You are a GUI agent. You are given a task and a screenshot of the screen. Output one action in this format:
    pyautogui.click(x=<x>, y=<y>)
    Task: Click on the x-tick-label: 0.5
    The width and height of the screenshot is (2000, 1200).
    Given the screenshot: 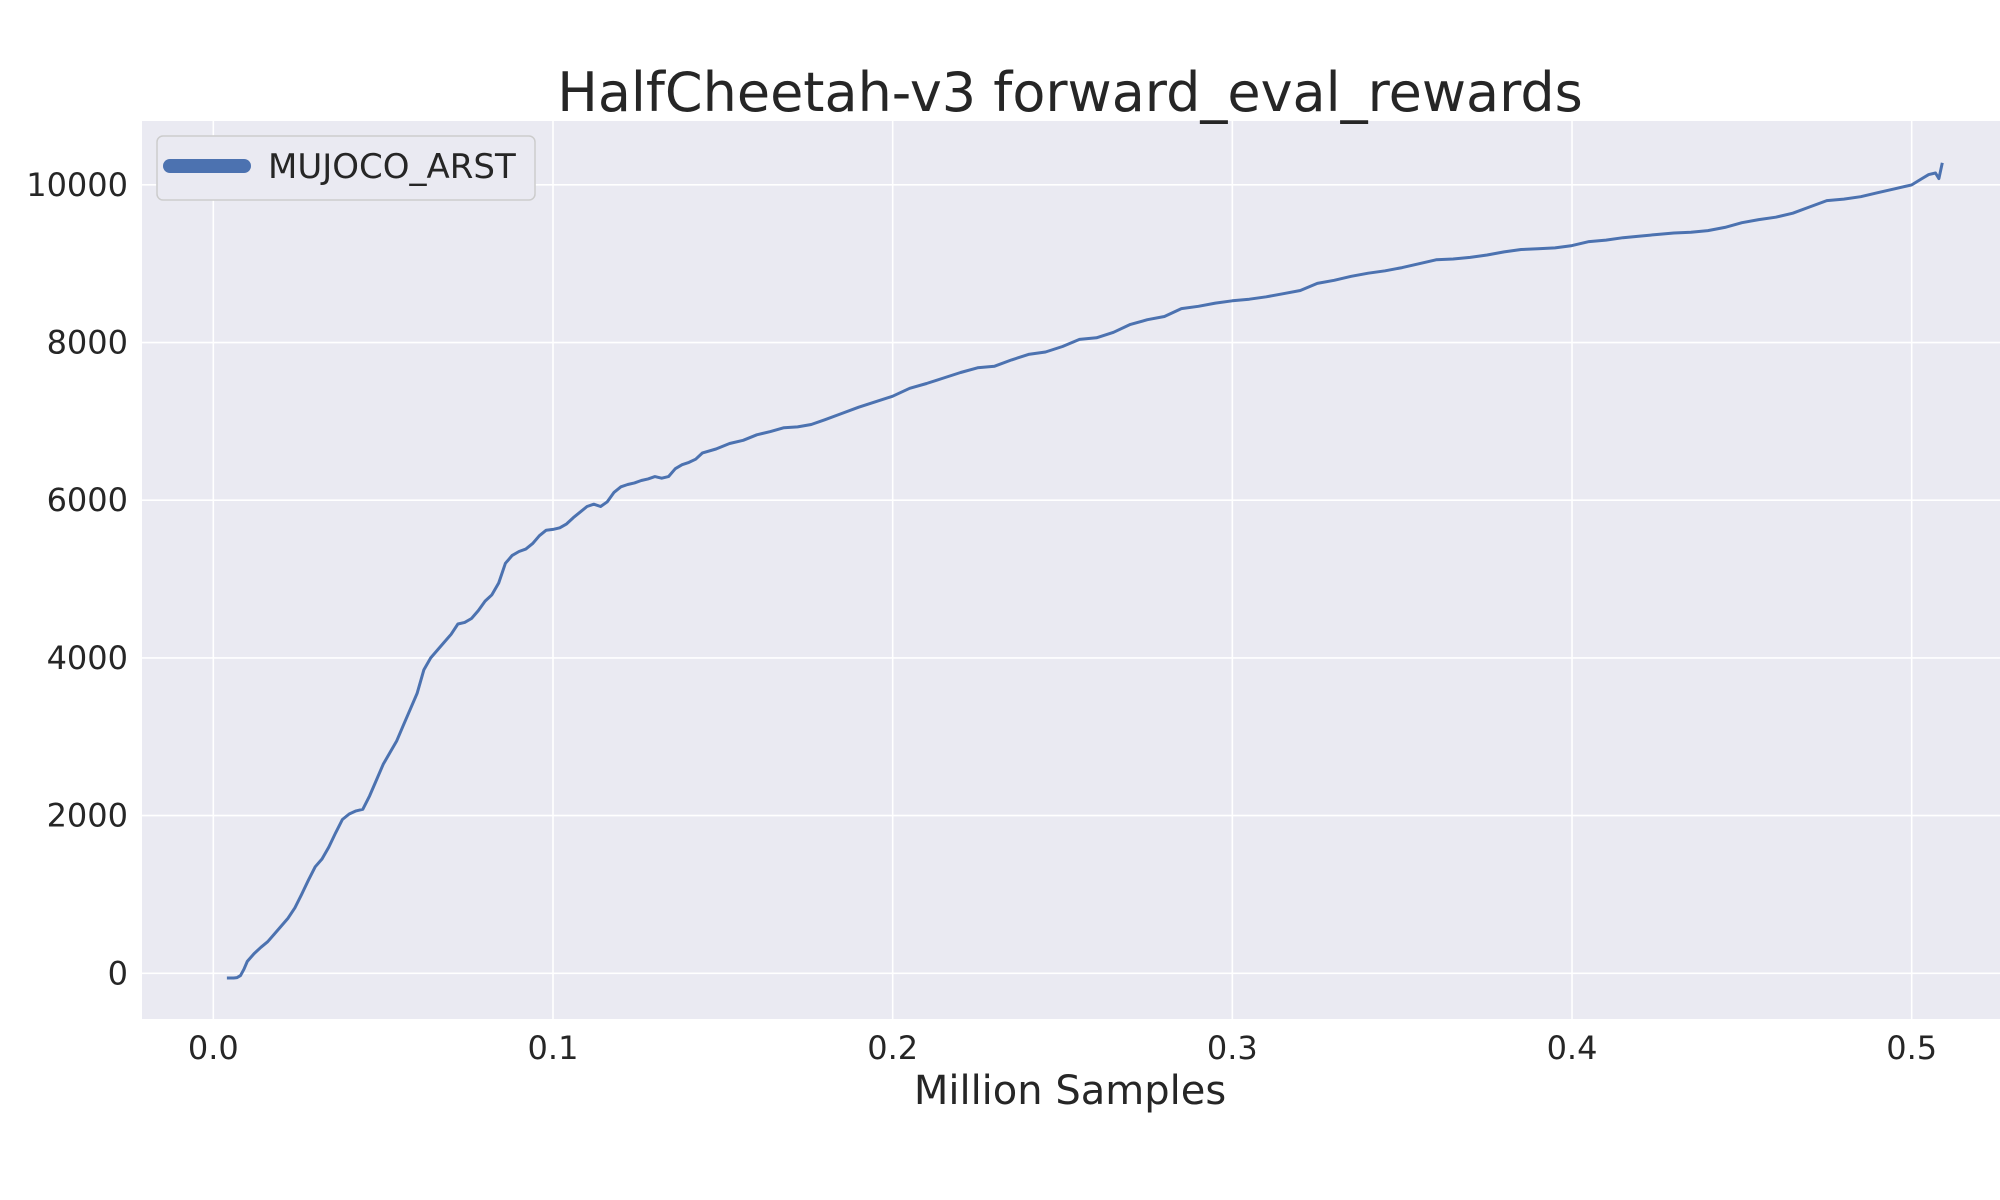 What is the action you would take?
    pyautogui.click(x=1911, y=1048)
    